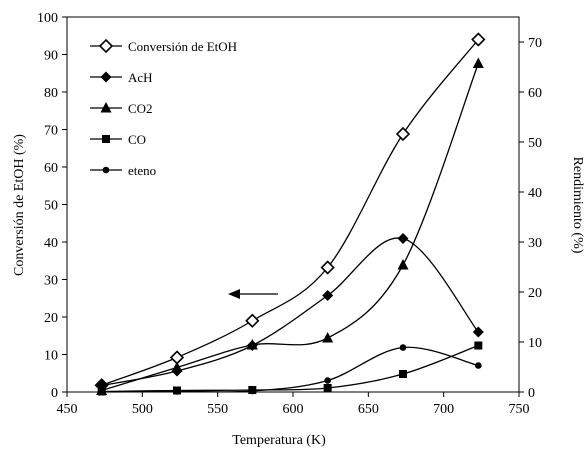  Describe the element at coordinates (535, 343) in the screenshot. I see `y-right-tick-label: 10` at that location.